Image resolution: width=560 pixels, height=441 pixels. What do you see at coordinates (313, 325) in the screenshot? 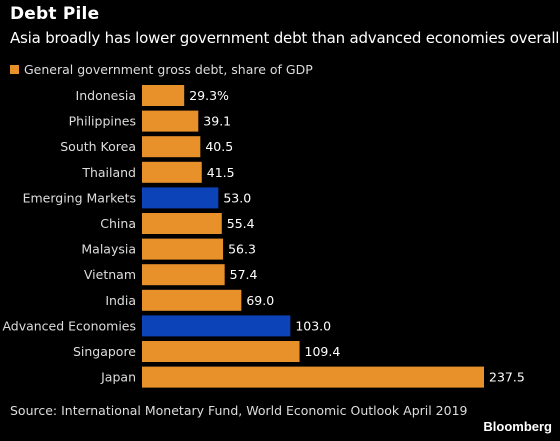
I see `value-label-advanced-economies: 103.0` at bounding box center [313, 325].